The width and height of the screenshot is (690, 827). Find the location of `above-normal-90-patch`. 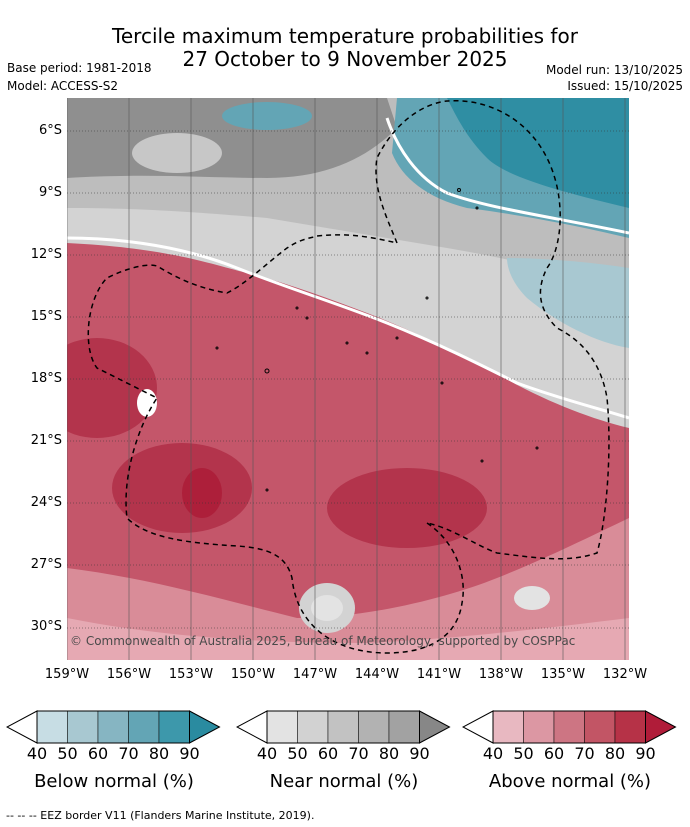

above-normal-90-patch is located at coordinates (202, 493).